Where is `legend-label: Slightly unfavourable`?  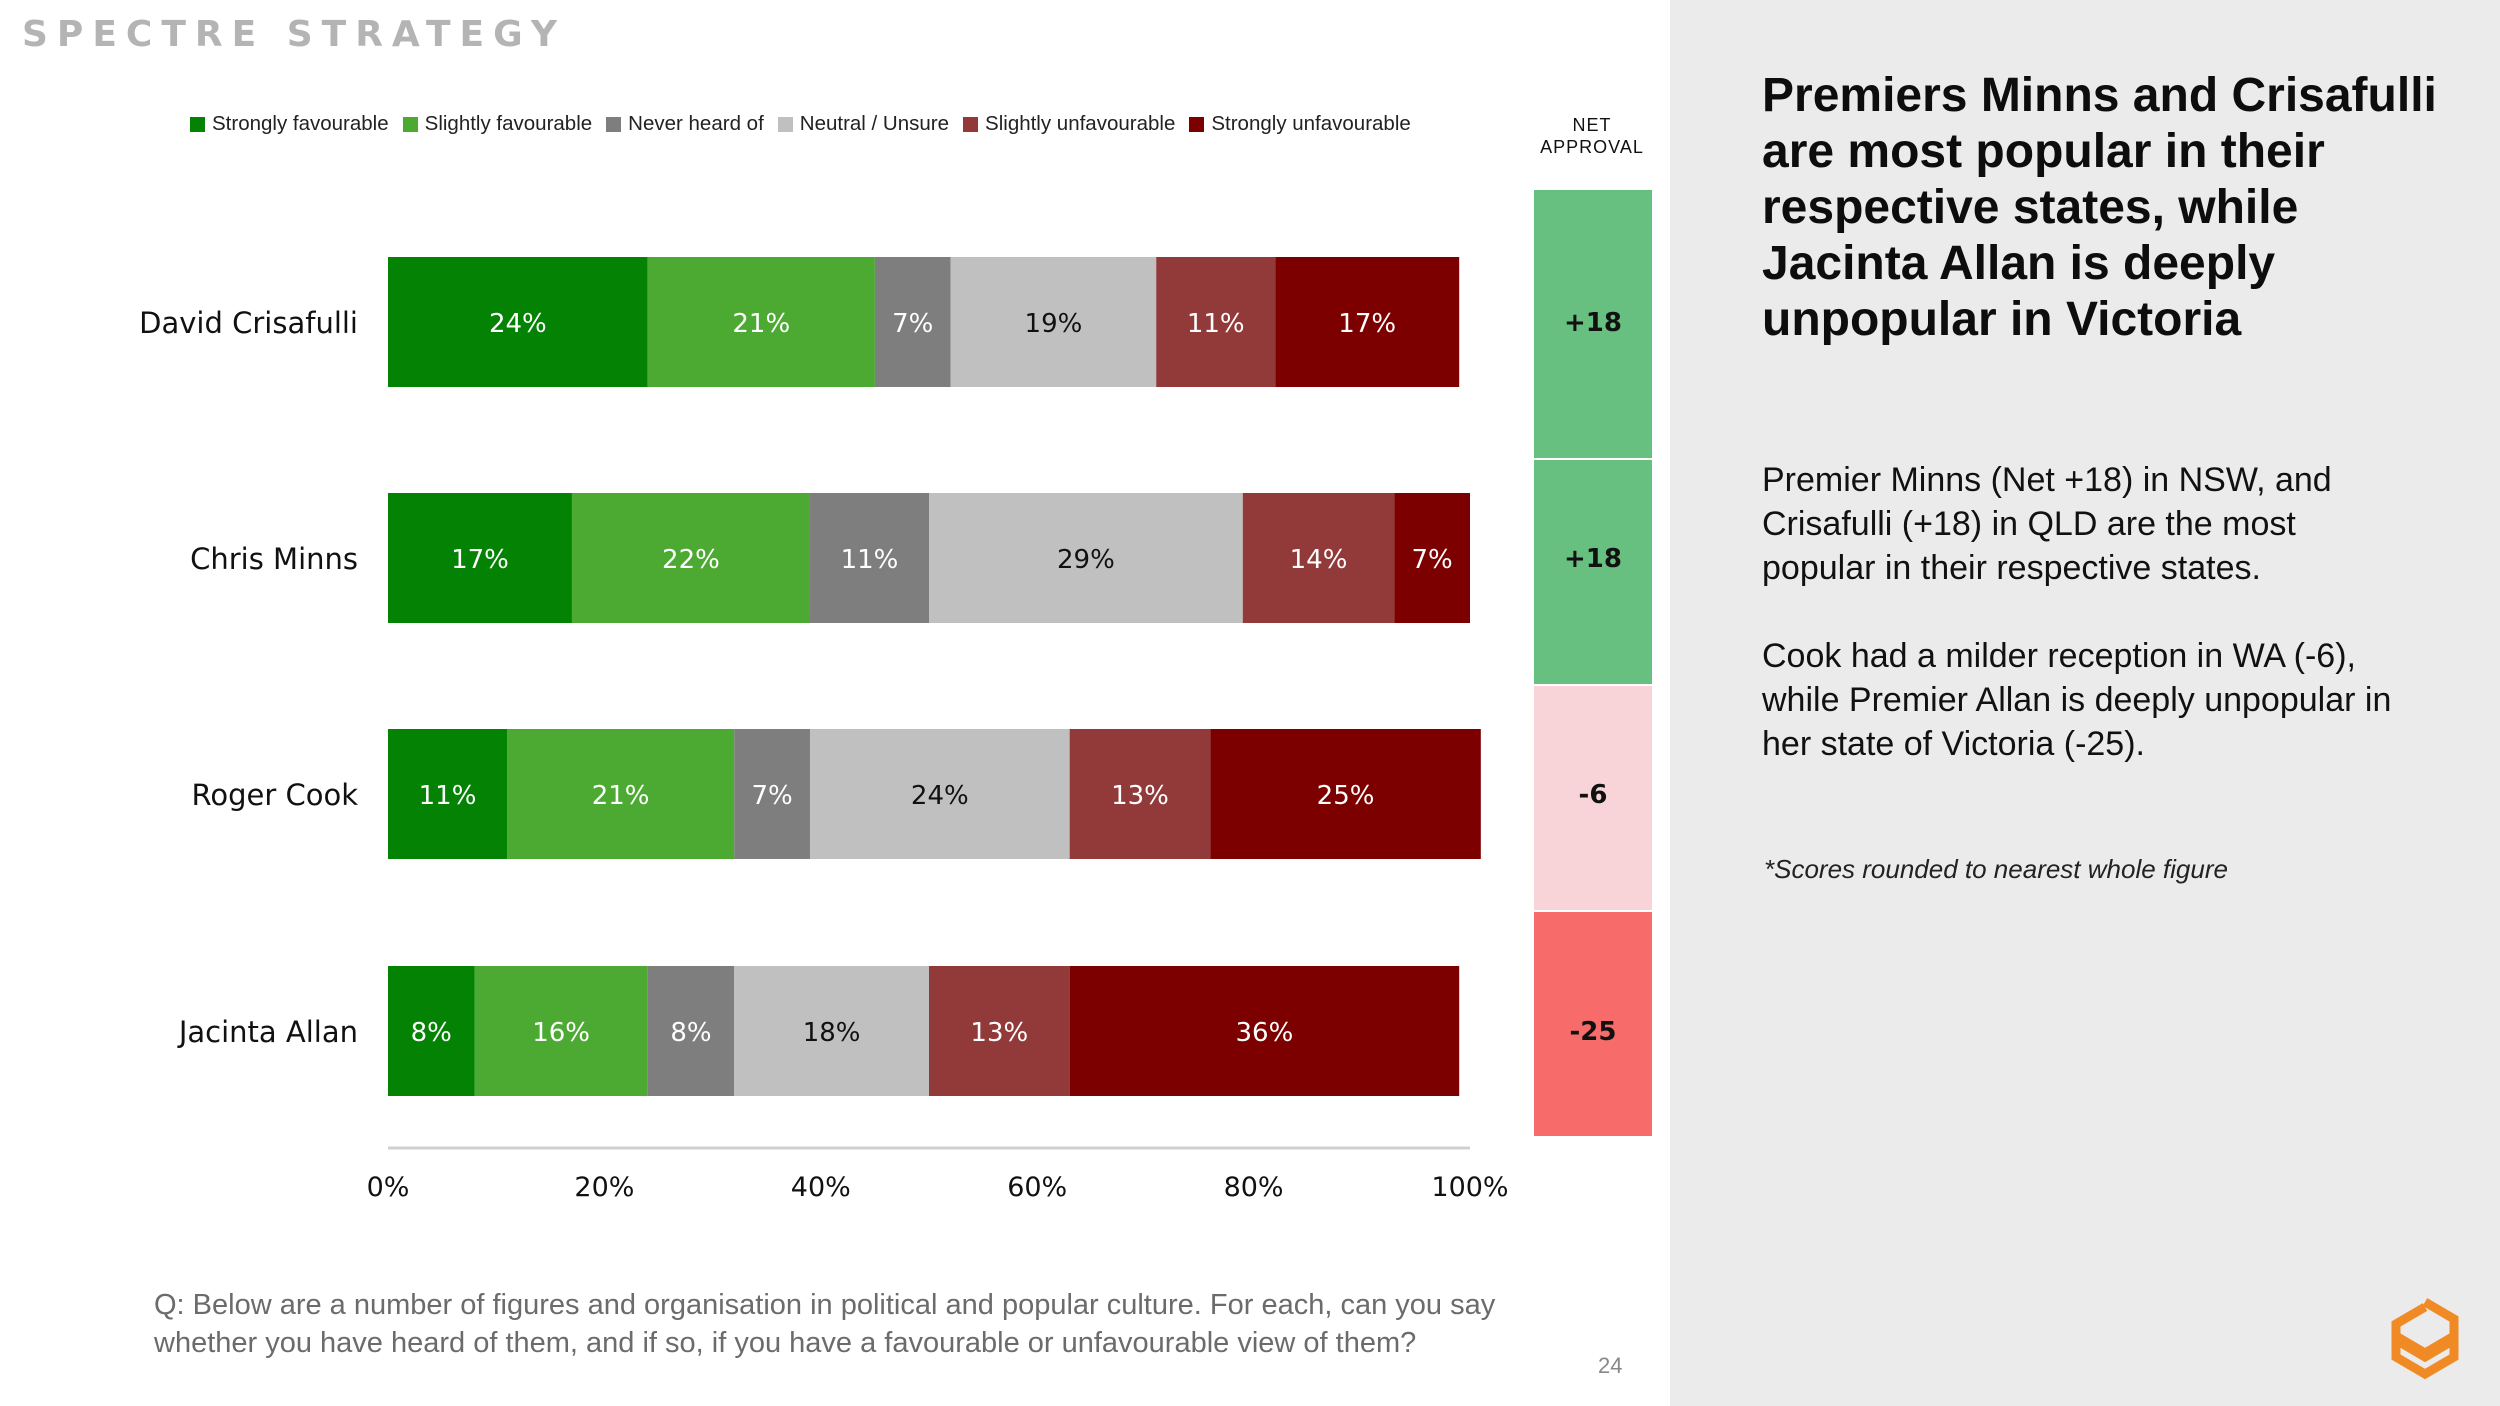 legend-label: Slightly unfavourable is located at coordinates (1080, 123).